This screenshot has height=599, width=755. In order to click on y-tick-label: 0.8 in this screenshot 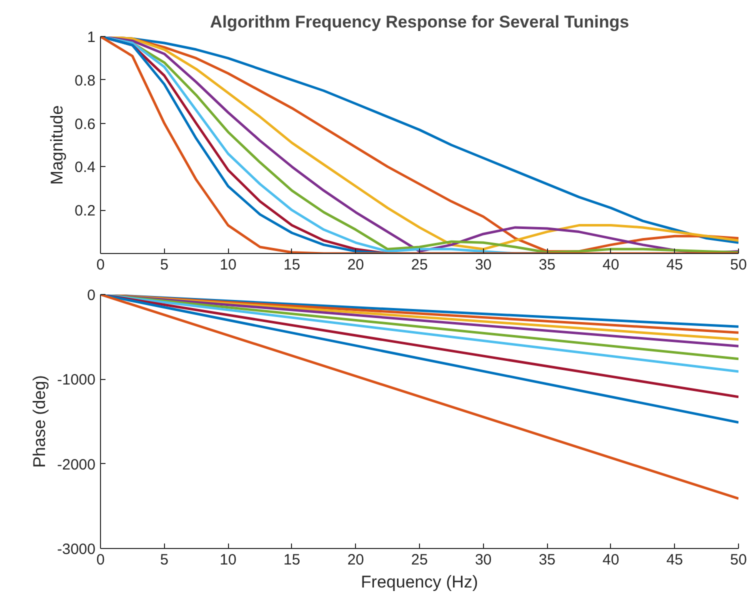, I will do `click(85, 81)`.